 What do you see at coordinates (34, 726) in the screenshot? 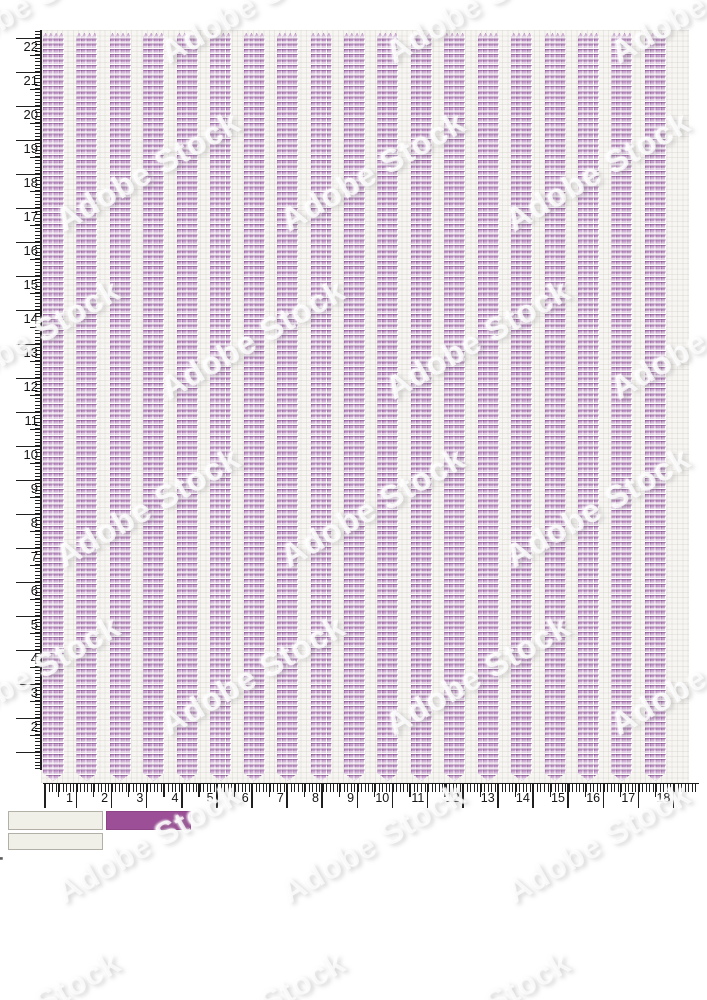
I see `ruler-label: 2` at bounding box center [34, 726].